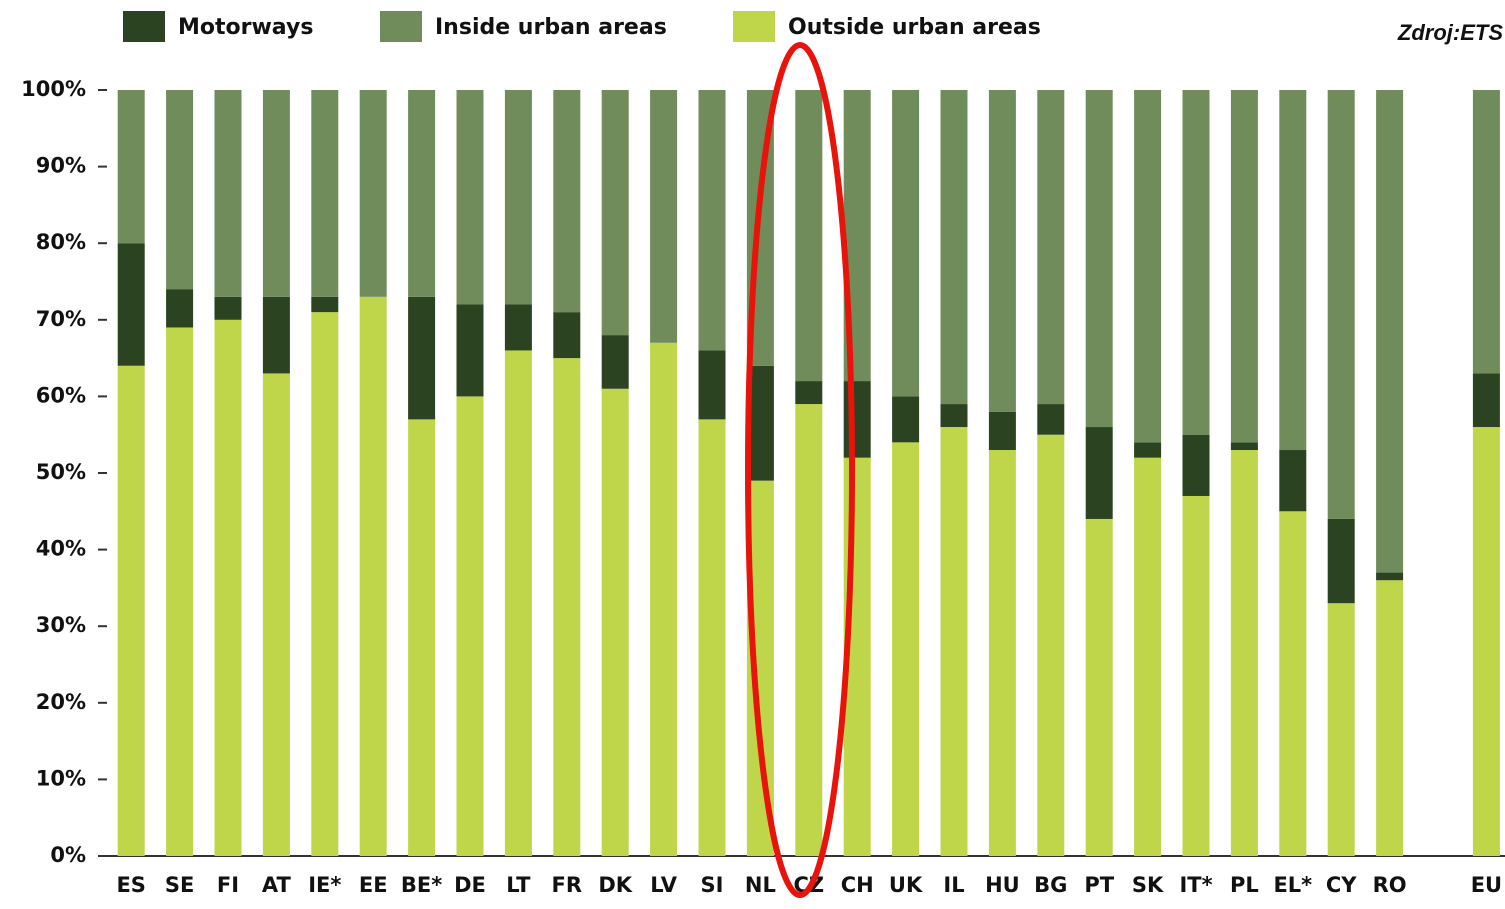  Describe the element at coordinates (61, 242) in the screenshot. I see `y-tick-label: 80%` at that location.